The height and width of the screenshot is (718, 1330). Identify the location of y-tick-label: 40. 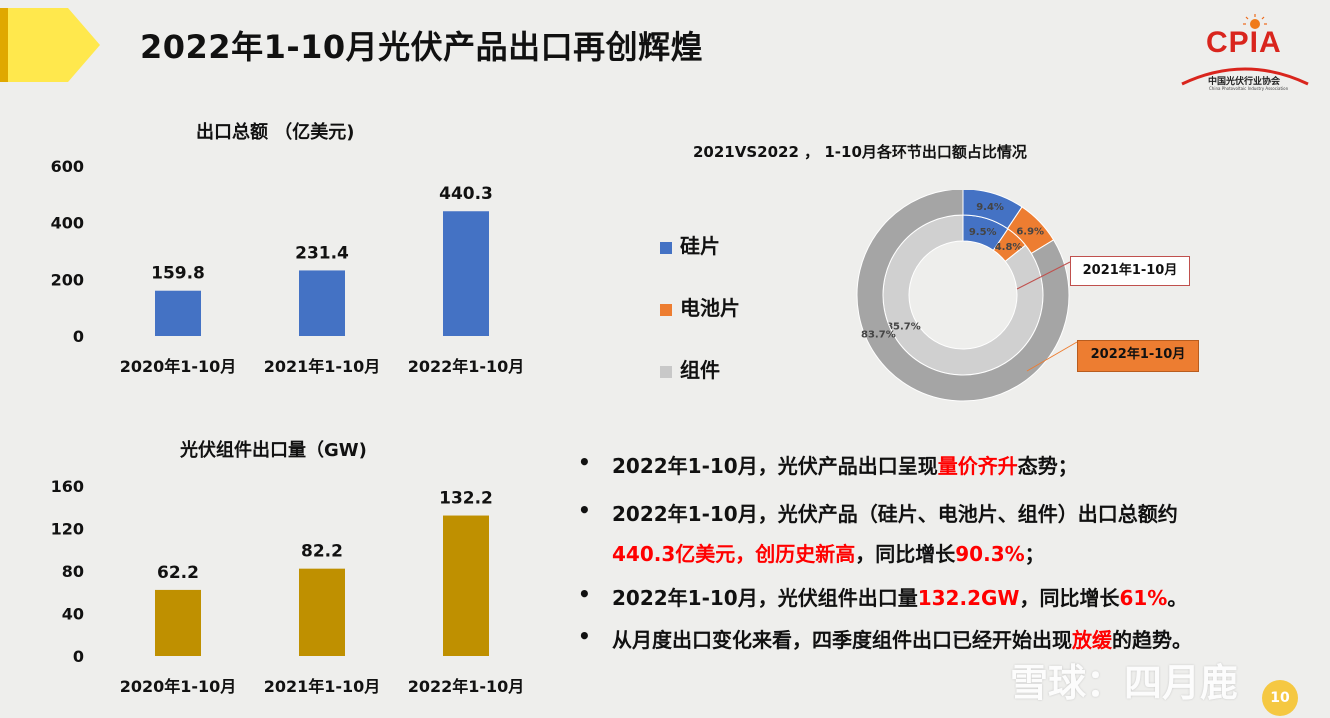
(73, 614).